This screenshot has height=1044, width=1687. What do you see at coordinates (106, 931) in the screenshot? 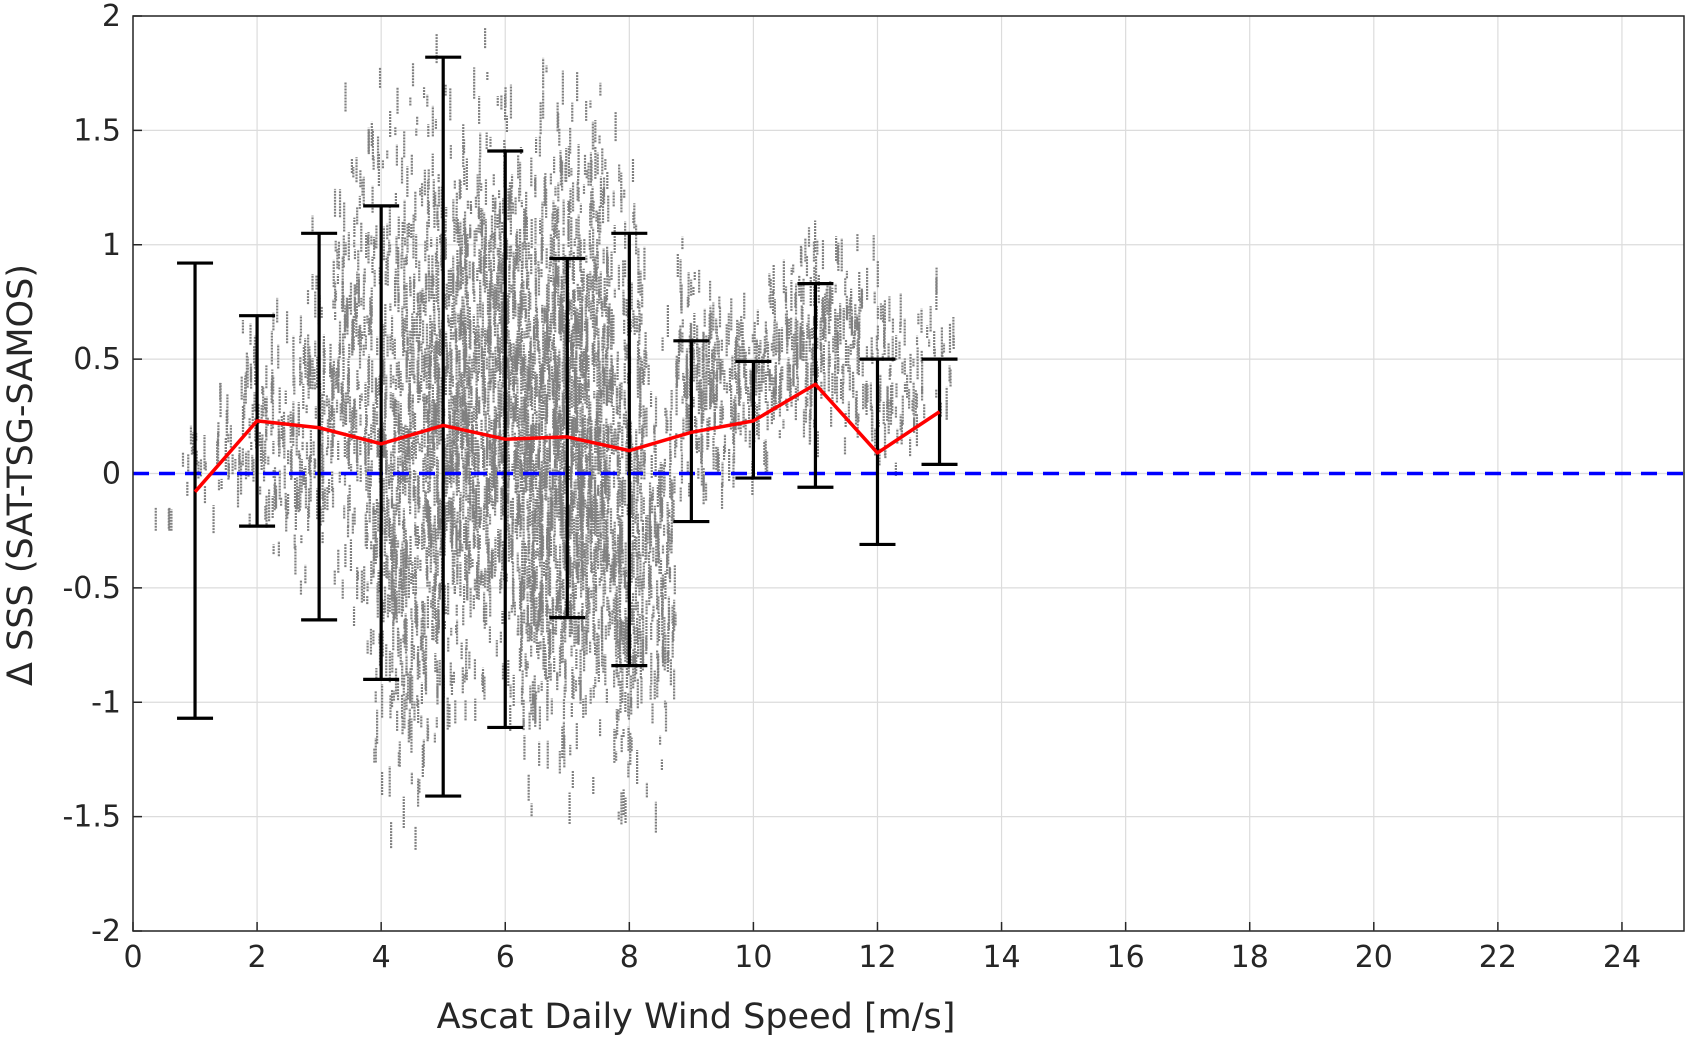
I see `y-tick-label: -2` at bounding box center [106, 931].